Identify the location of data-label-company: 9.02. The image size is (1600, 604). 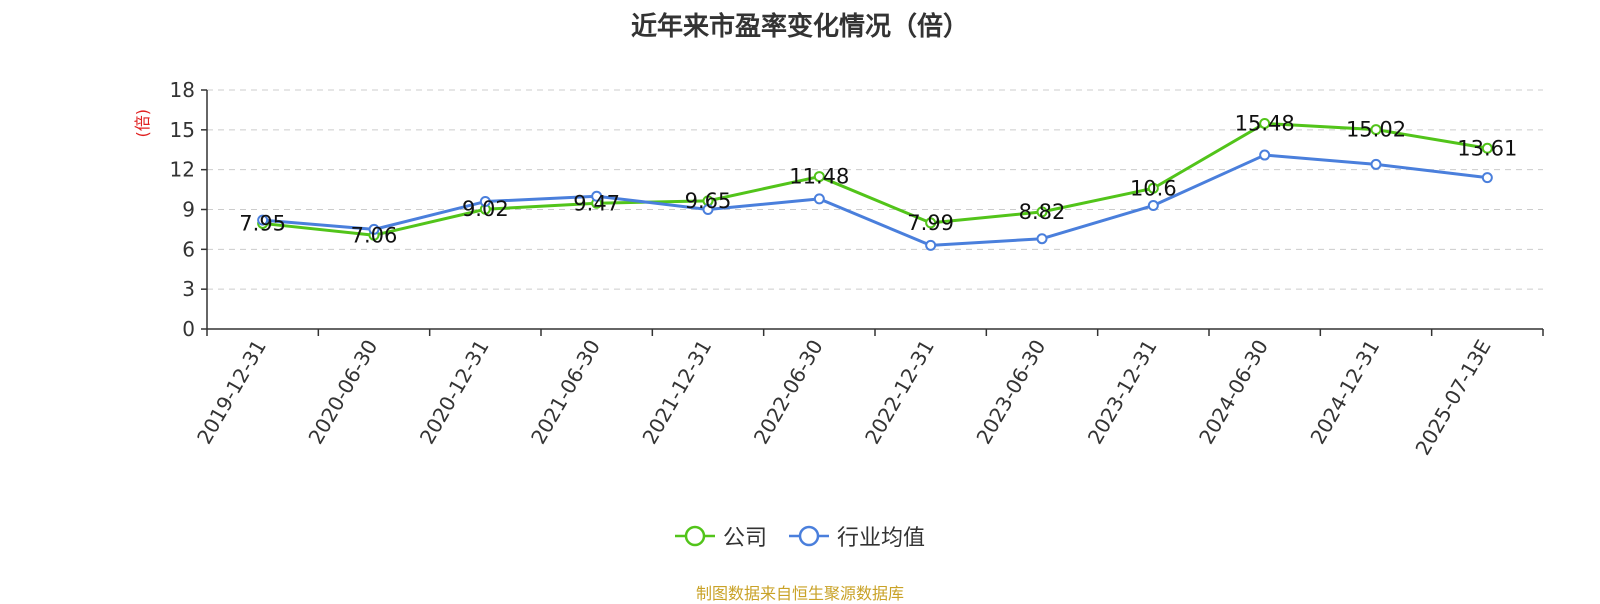
(485, 209).